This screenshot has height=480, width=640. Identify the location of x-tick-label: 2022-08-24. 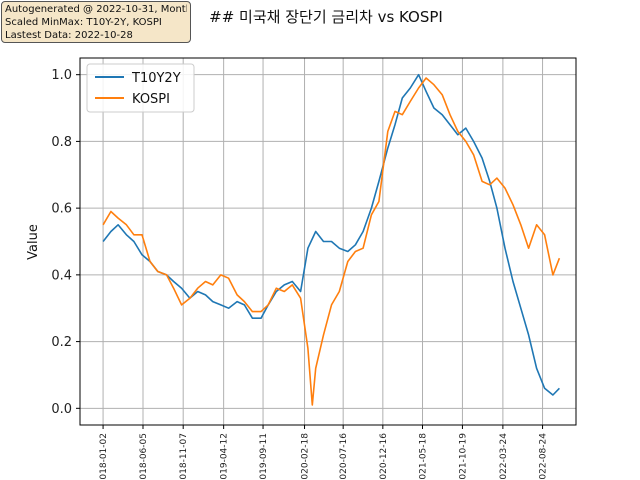
(544, 456).